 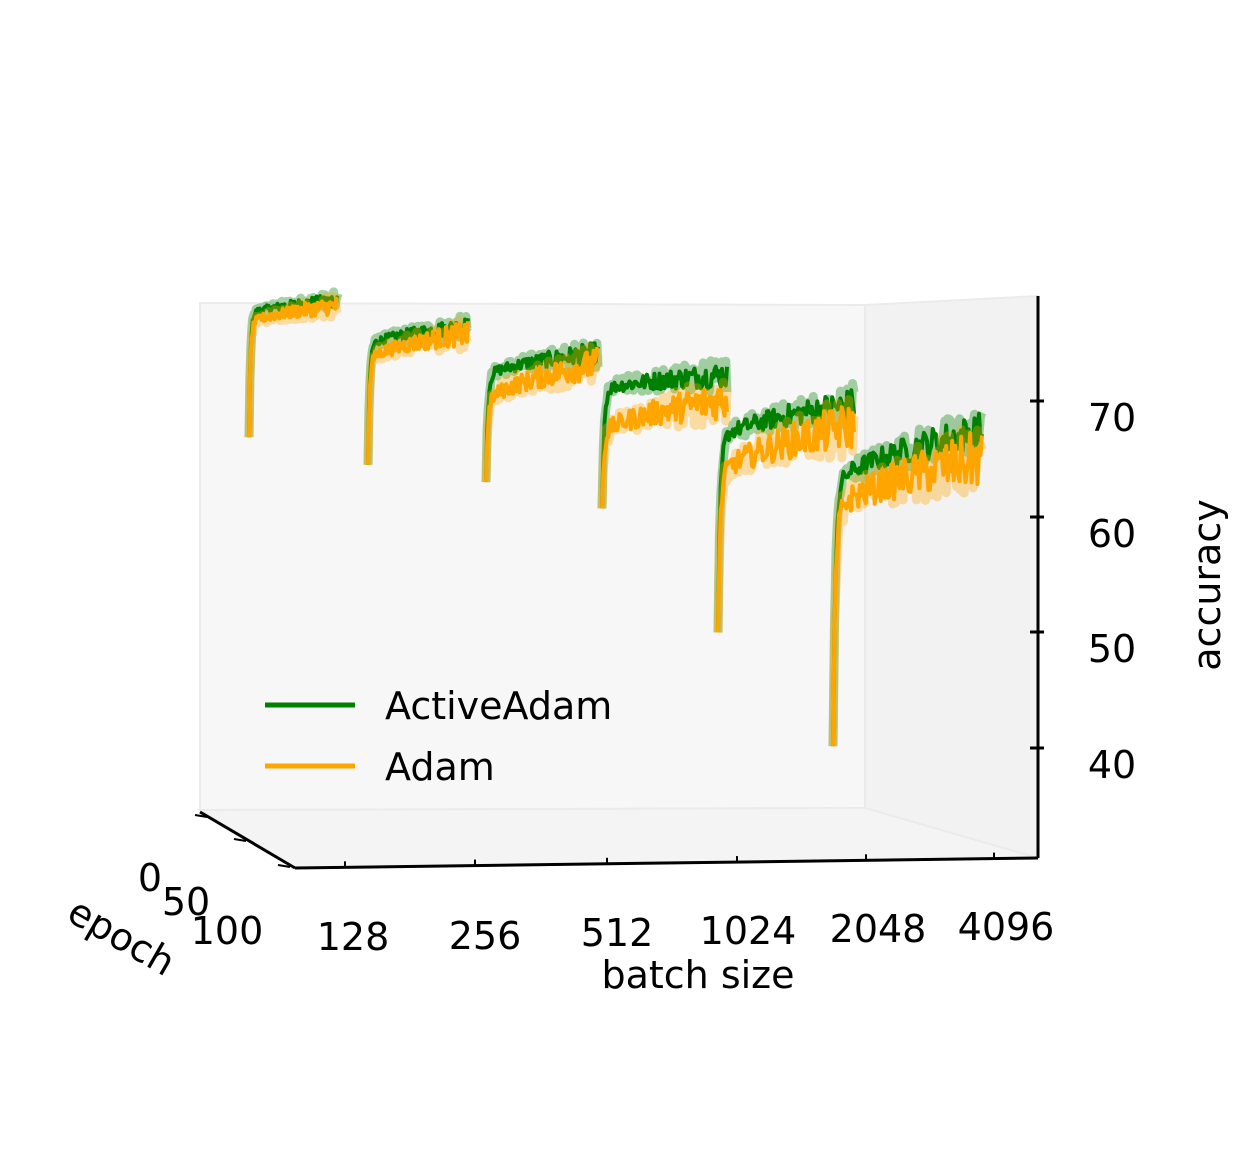 What do you see at coordinates (186, 902) in the screenshot?
I see `y-tick-label: 50` at bounding box center [186, 902].